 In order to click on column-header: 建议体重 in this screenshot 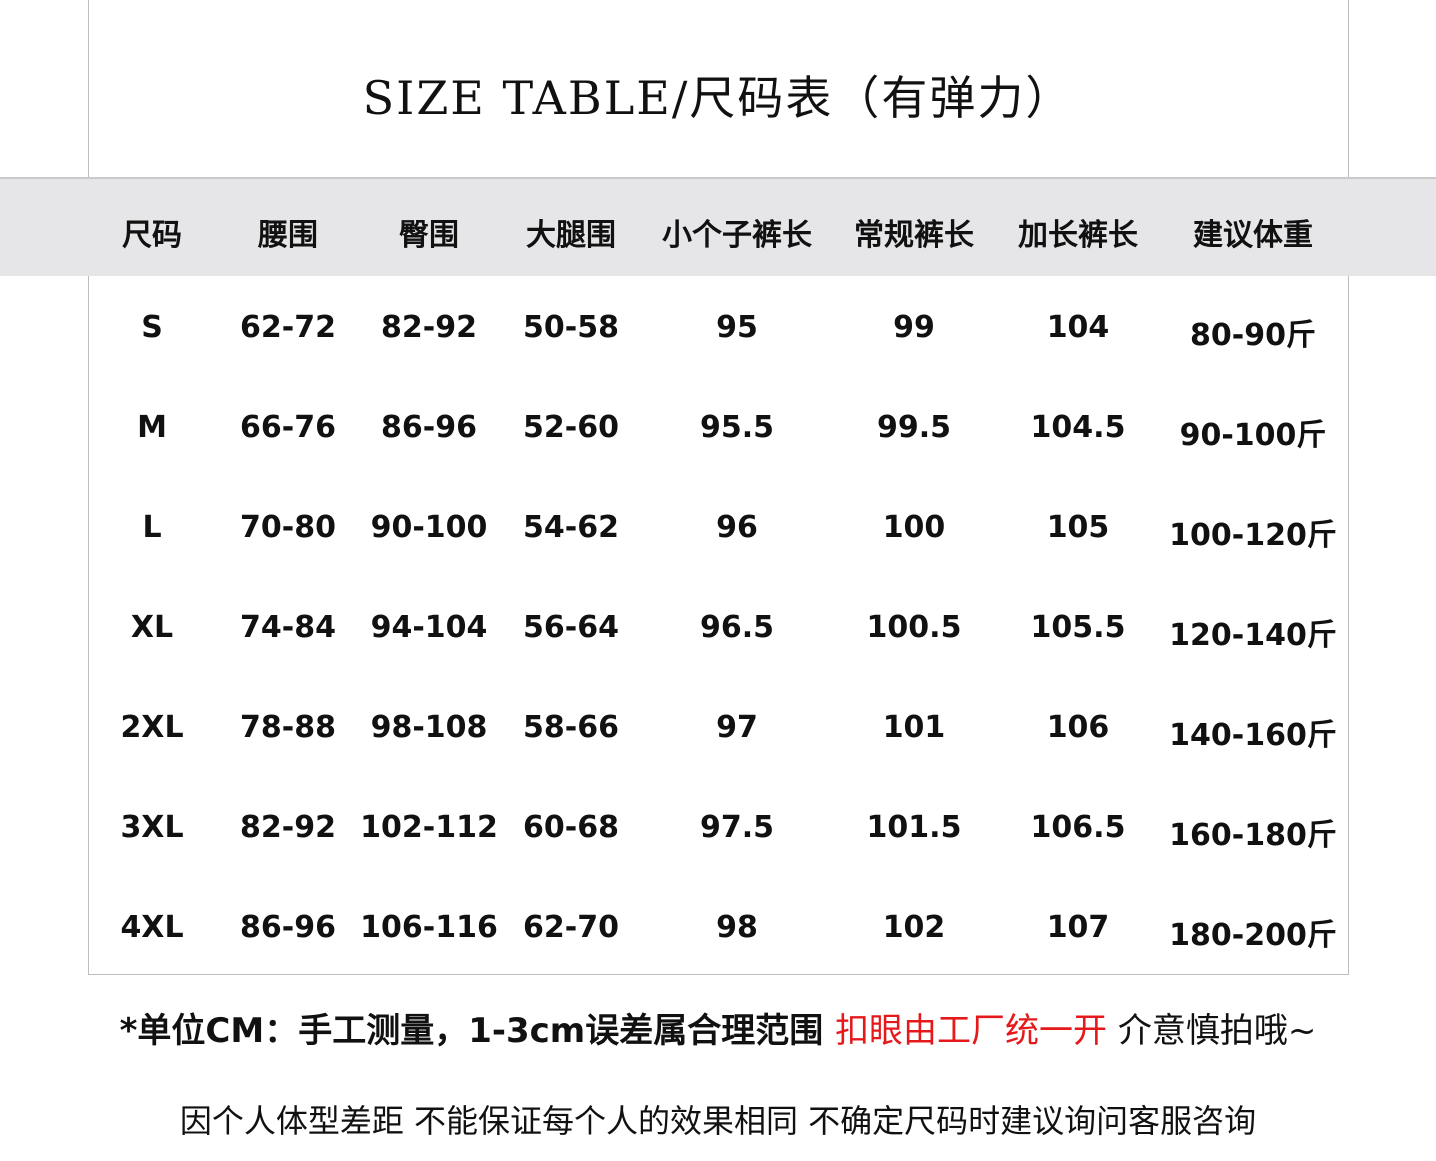, I will do `click(1253, 235)`.